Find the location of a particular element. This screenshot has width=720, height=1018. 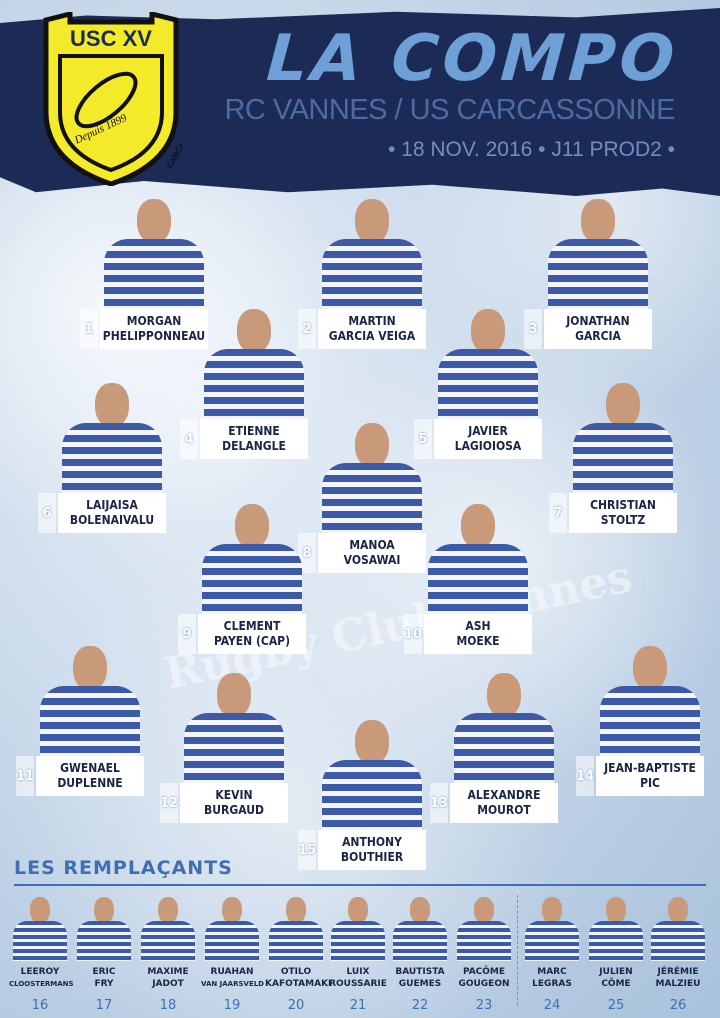

player-number: 5 is located at coordinates (423, 439).